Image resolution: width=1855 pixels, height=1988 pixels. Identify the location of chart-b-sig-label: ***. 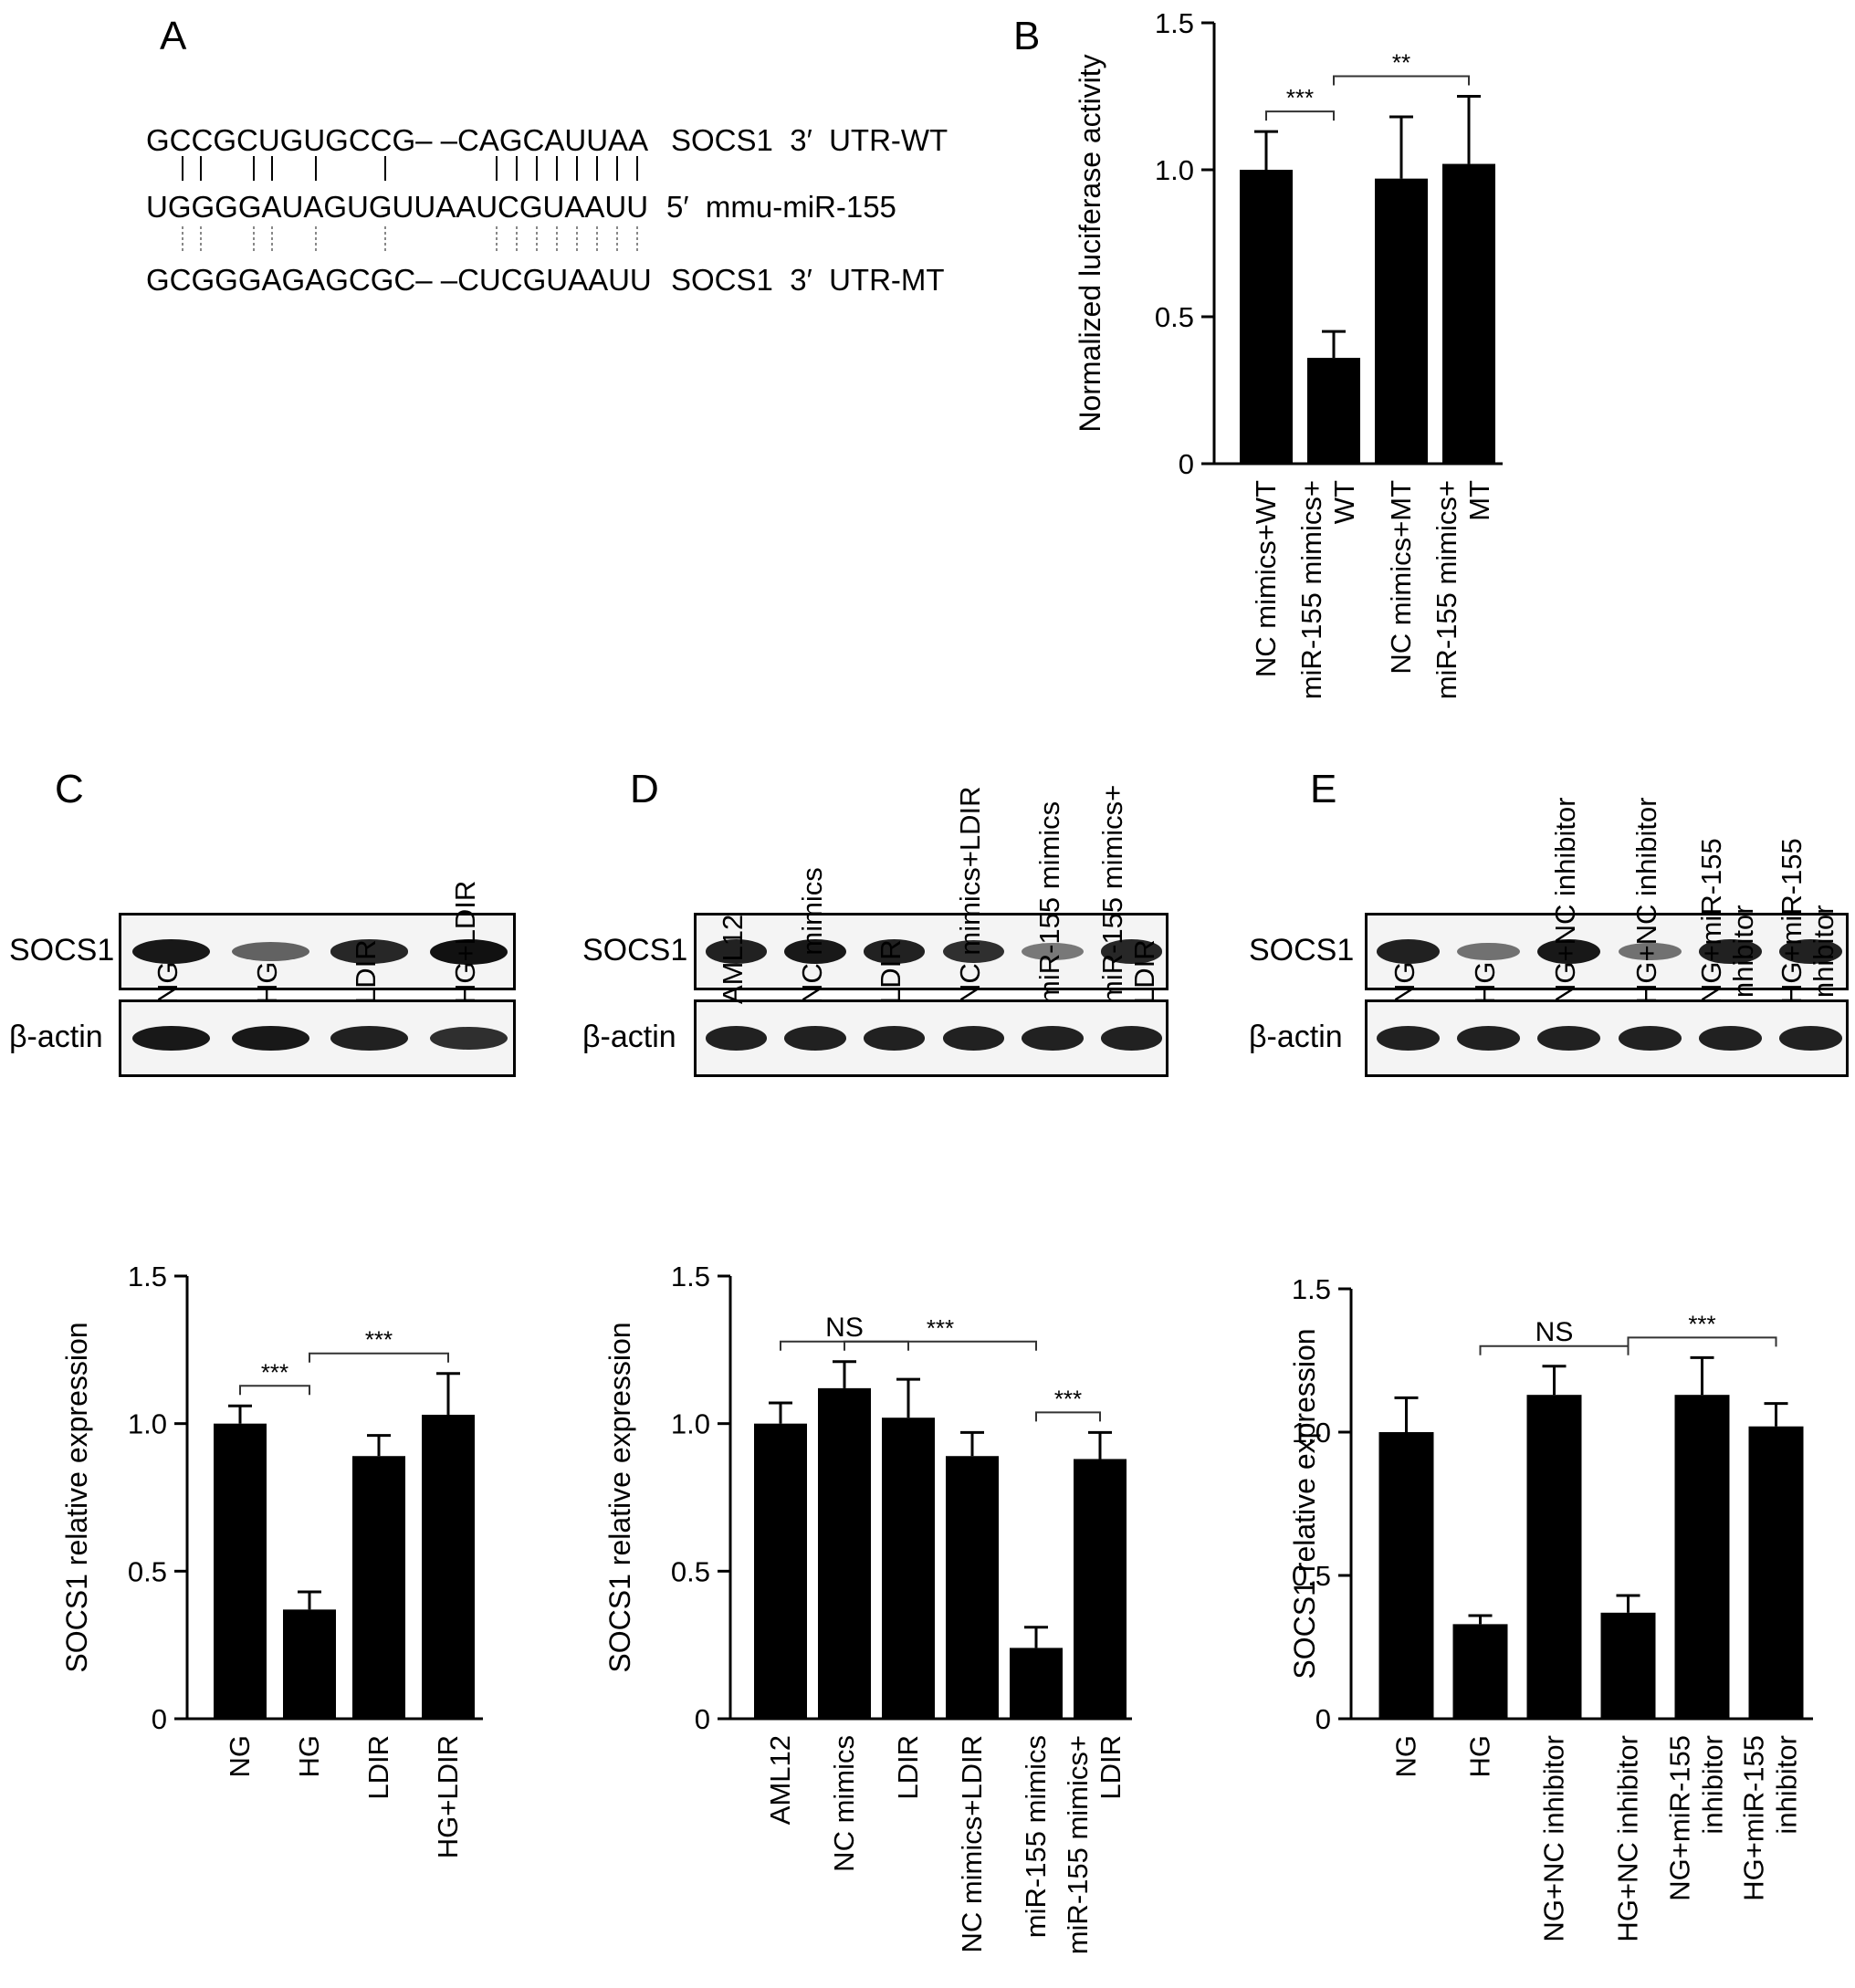
(1300, 97).